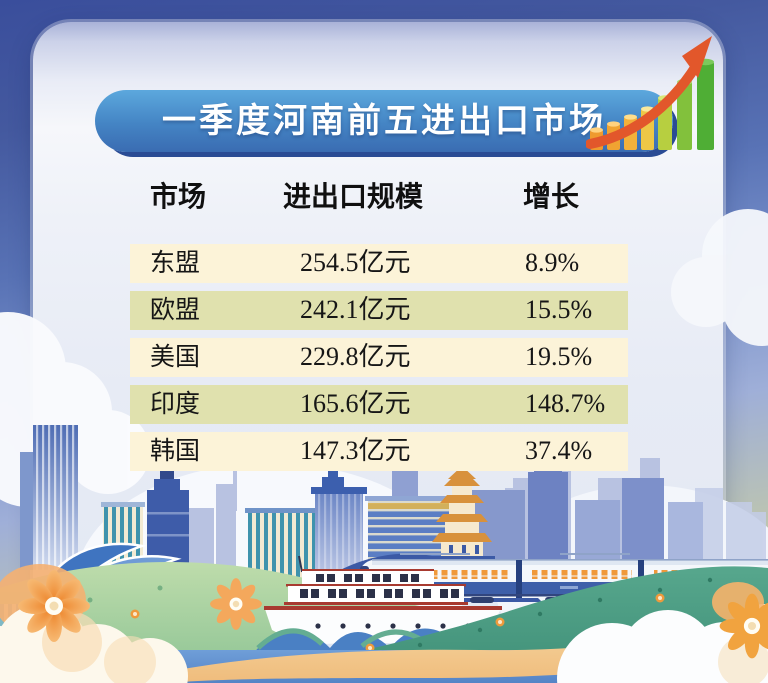 This screenshot has width=768, height=683. Describe the element at coordinates (178, 196) in the screenshot. I see `header-market: 市场` at that location.